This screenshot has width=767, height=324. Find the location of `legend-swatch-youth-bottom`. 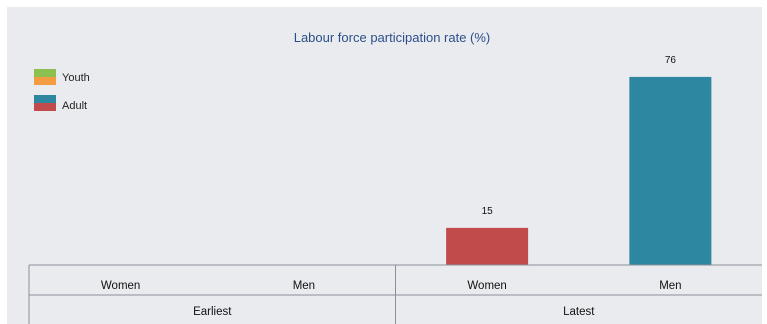

legend-swatch-youth-bottom is located at coordinates (45, 81).